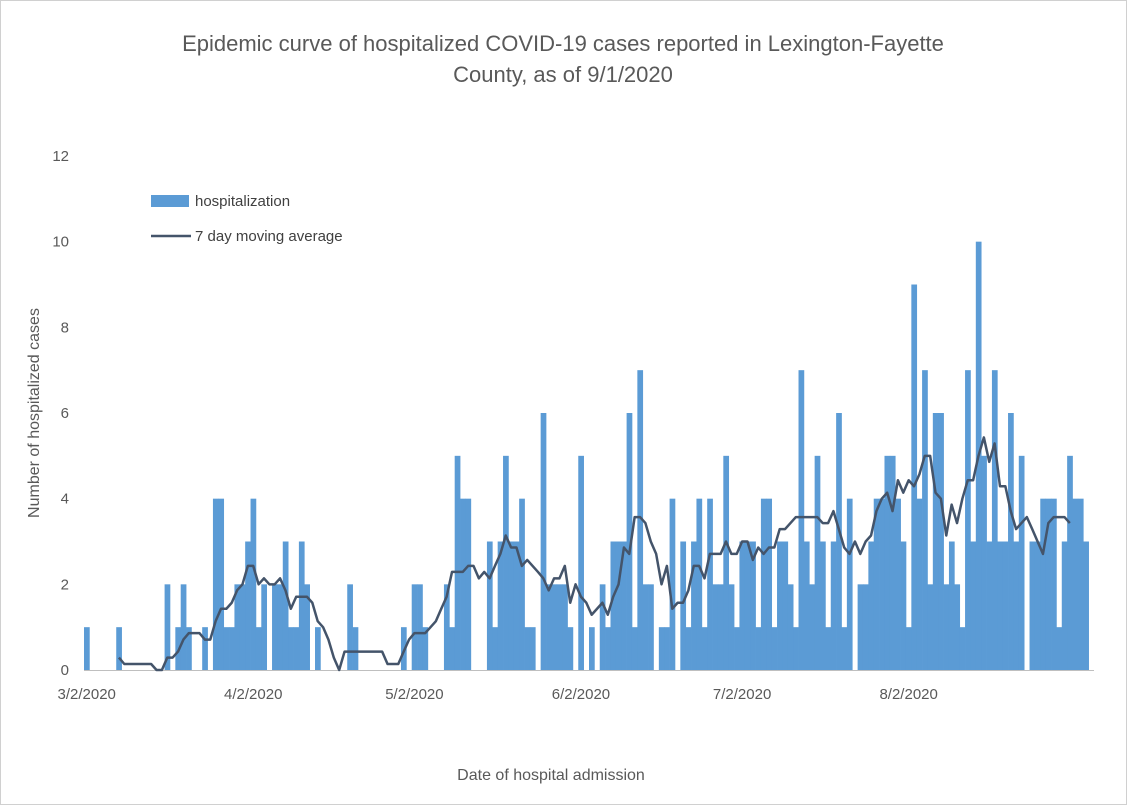  What do you see at coordinates (86, 694) in the screenshot?
I see `x-tick-label: 3/2/2020` at bounding box center [86, 694].